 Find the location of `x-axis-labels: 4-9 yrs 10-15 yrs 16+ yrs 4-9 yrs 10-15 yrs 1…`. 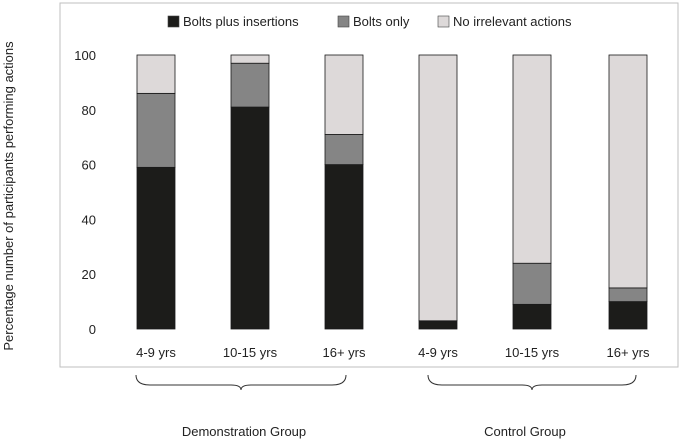

x-axis-labels: 4-9 yrs 10-15 yrs 16+ yrs 4-9 yrs 10-15 yrs 1… is located at coordinates (393, 352).